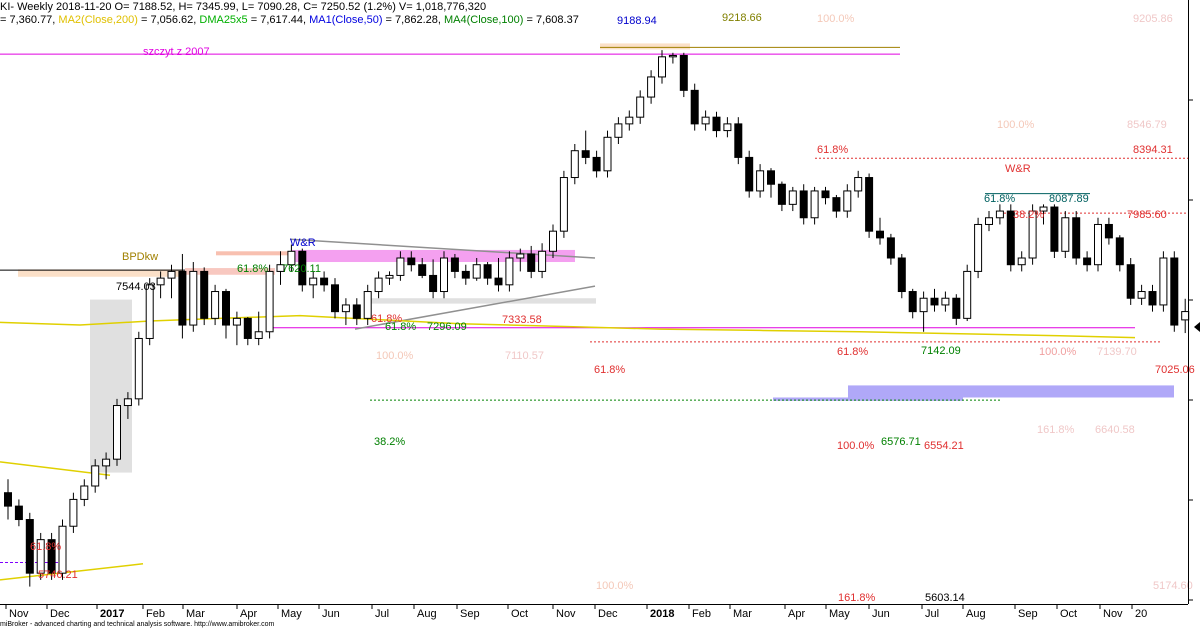 The width and height of the screenshot is (1200, 630). What do you see at coordinates (519, 614) in the screenshot?
I see `x-axis-tick-label: Oct` at bounding box center [519, 614].